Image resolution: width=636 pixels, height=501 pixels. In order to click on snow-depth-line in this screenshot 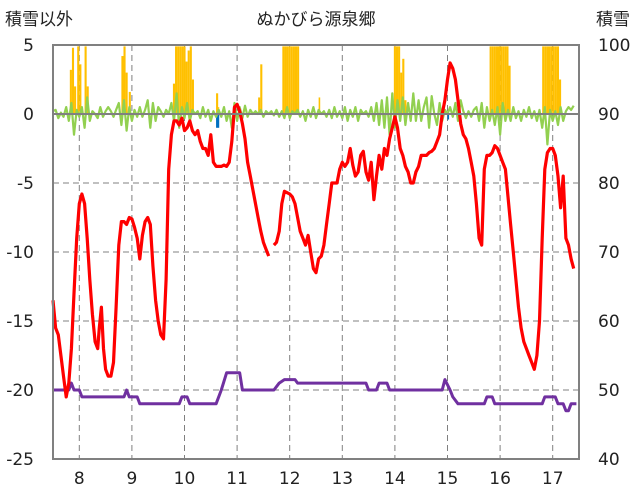, I will do `click(315, 392)`.